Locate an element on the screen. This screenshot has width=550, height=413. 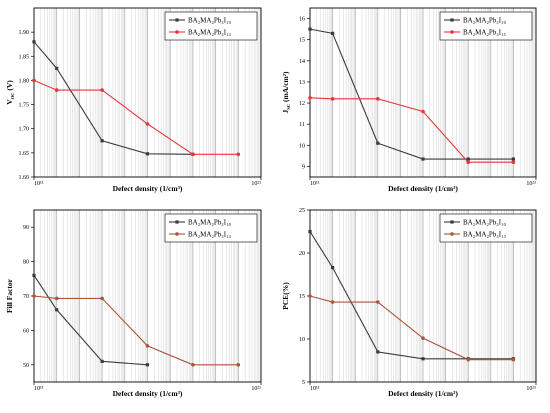
y-tick-label: 9 is located at coordinates (303, 167).